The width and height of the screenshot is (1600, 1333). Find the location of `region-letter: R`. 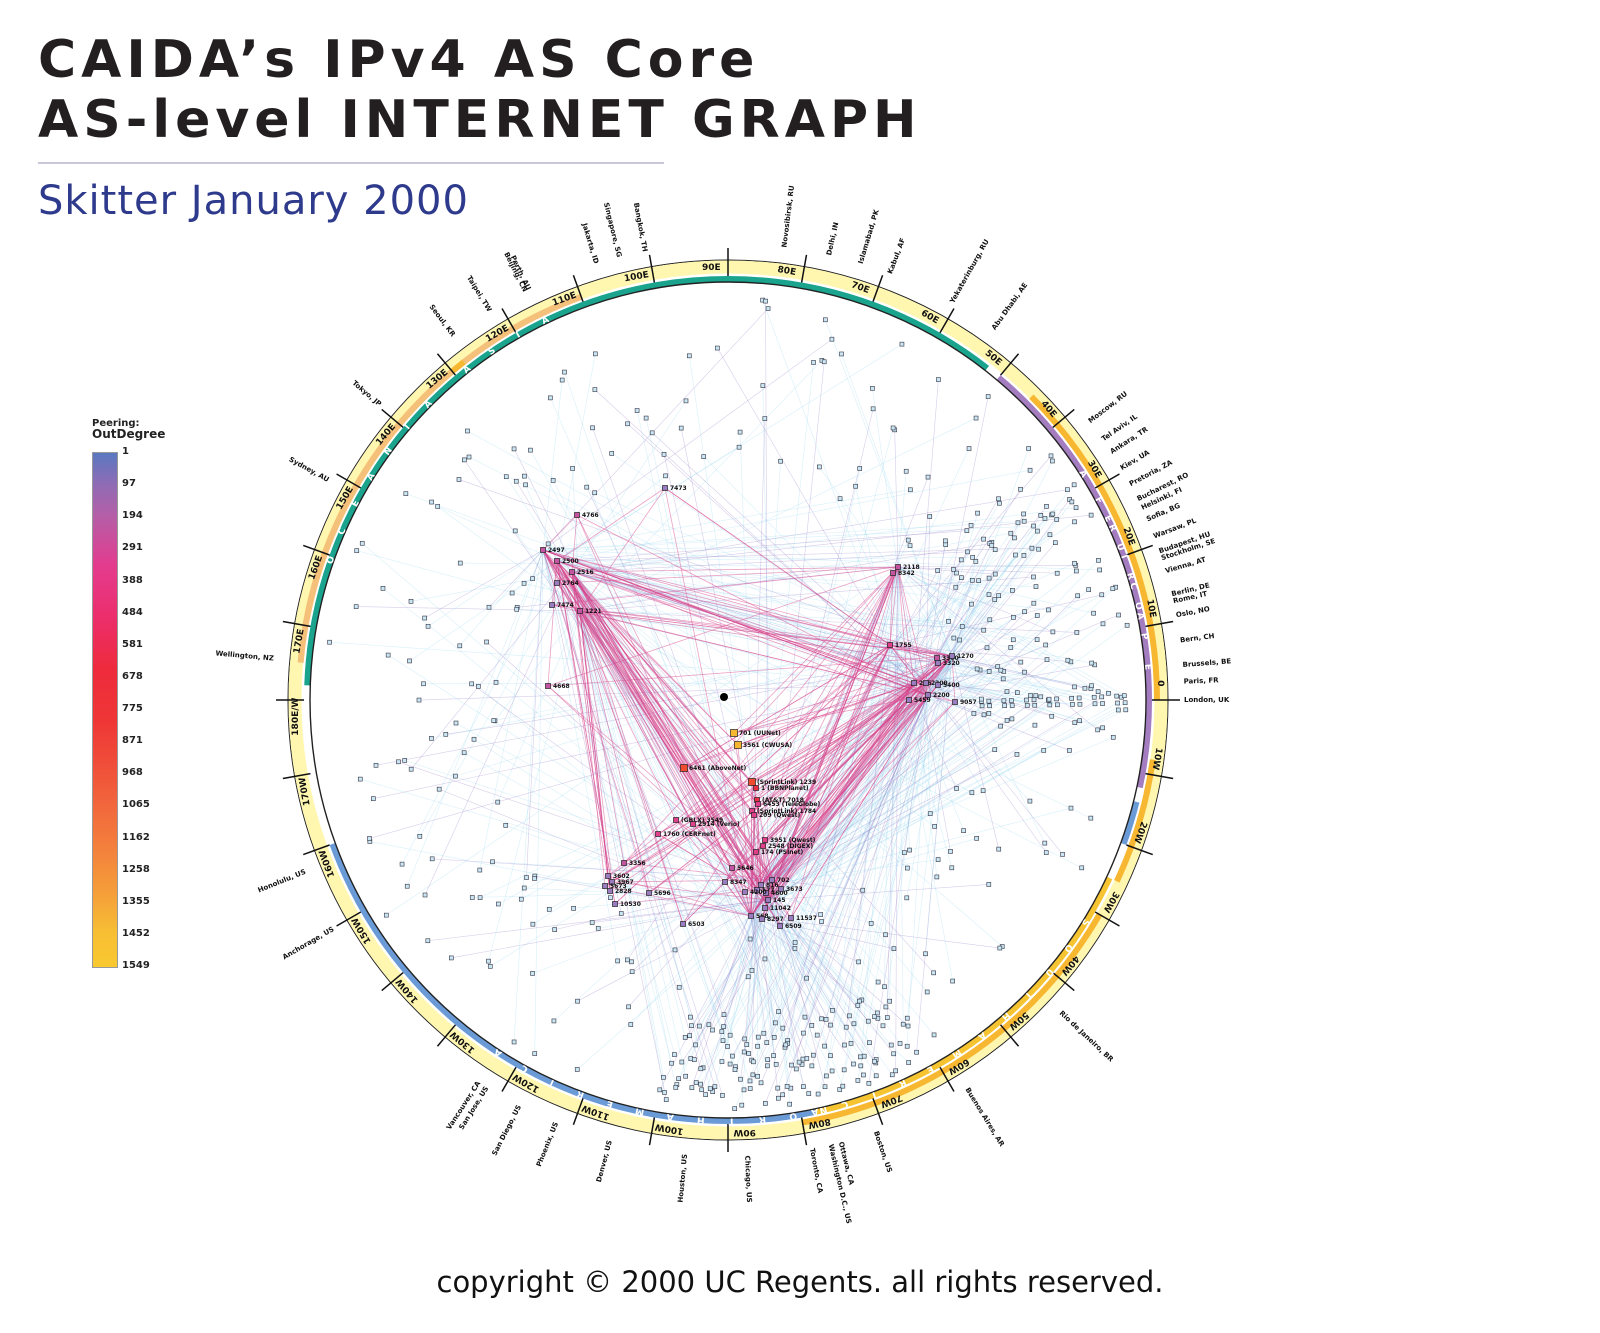

region-letter: R is located at coordinates (902, 1083).